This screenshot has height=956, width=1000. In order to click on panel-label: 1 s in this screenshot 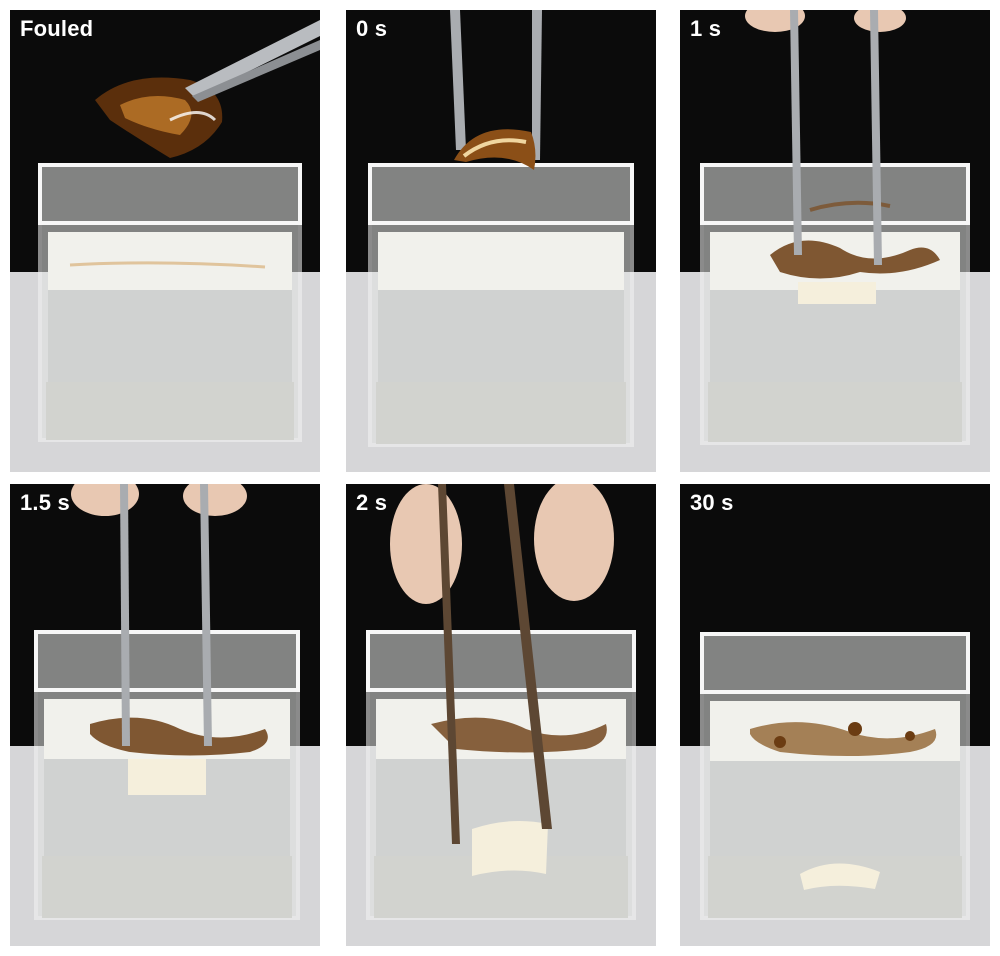, I will do `click(706, 28)`.